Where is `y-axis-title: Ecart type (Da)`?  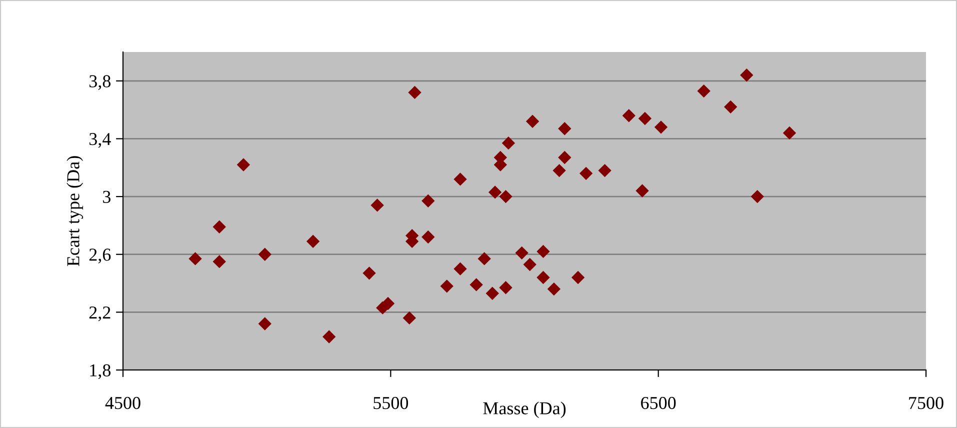
y-axis-title: Ecart type (Da) is located at coordinates (75, 211).